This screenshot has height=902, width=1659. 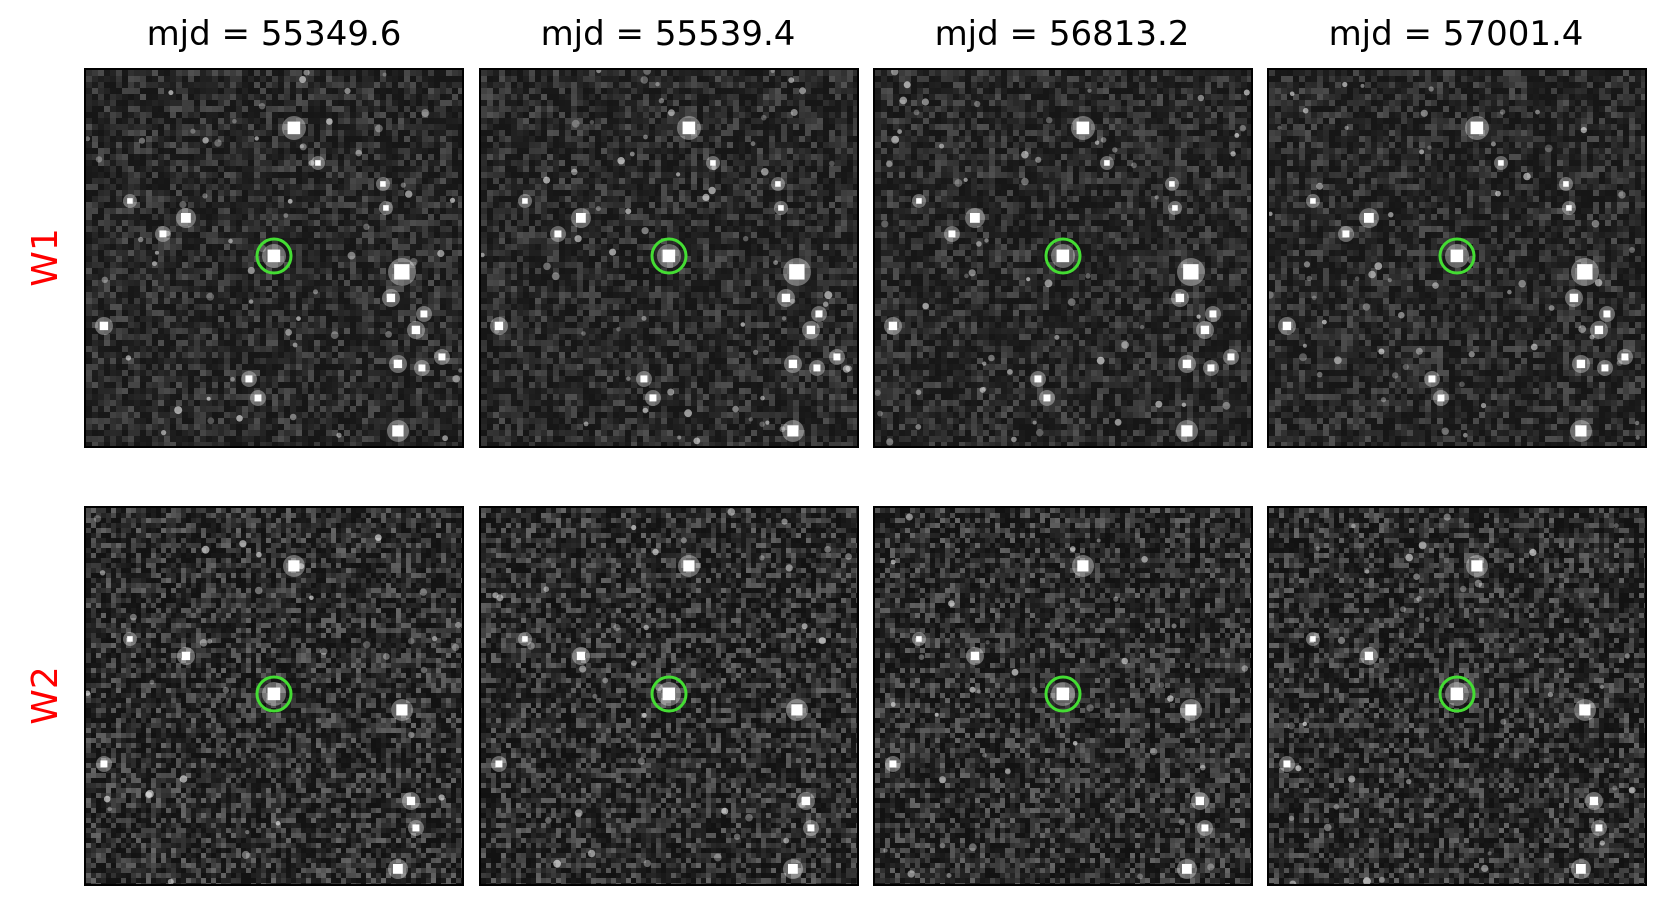 I want to click on column-title-4: mjd = 57001.4, so click(x=1456, y=34).